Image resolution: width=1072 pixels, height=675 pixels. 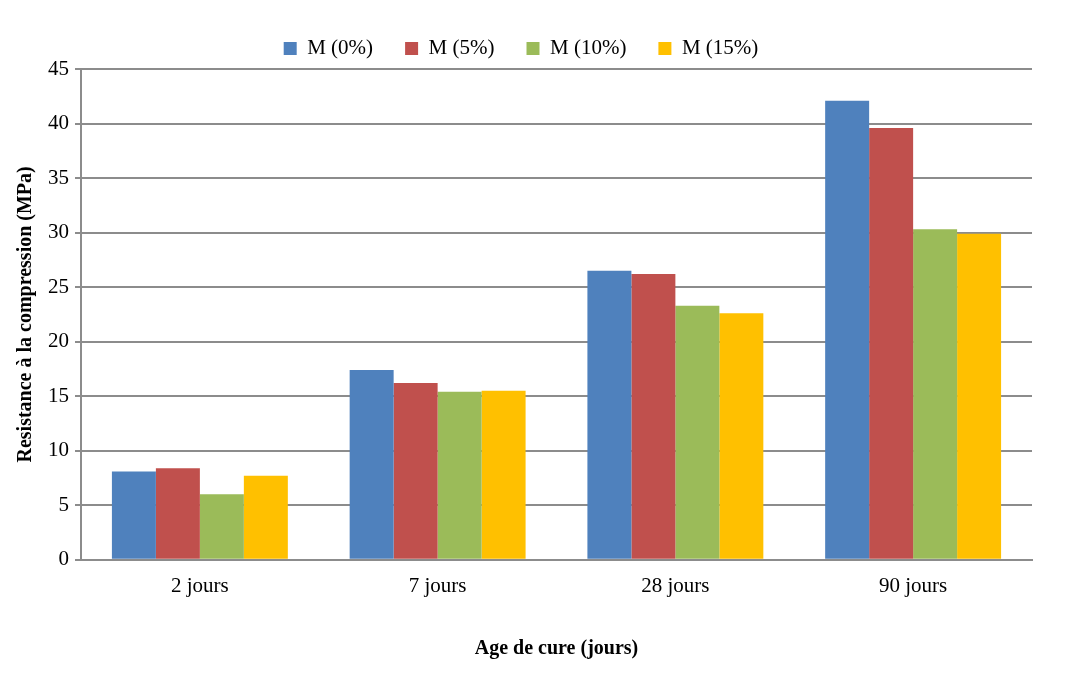 What do you see at coordinates (58, 231) in the screenshot?
I see `y-tick-label: 30` at bounding box center [58, 231].